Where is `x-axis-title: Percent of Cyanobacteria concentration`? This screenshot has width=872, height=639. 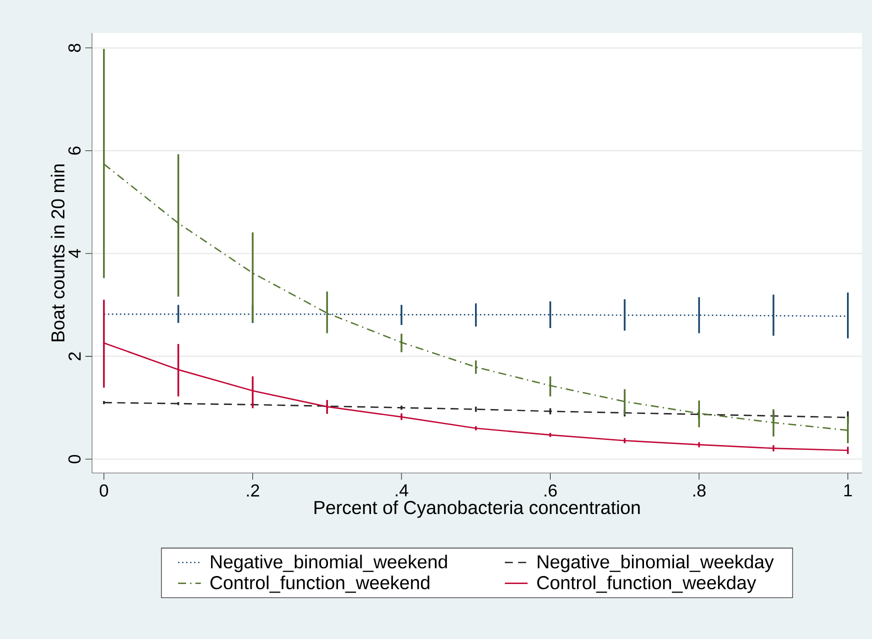
x-axis-title: Percent of Cyanobacteria concentration is located at coordinates (477, 509).